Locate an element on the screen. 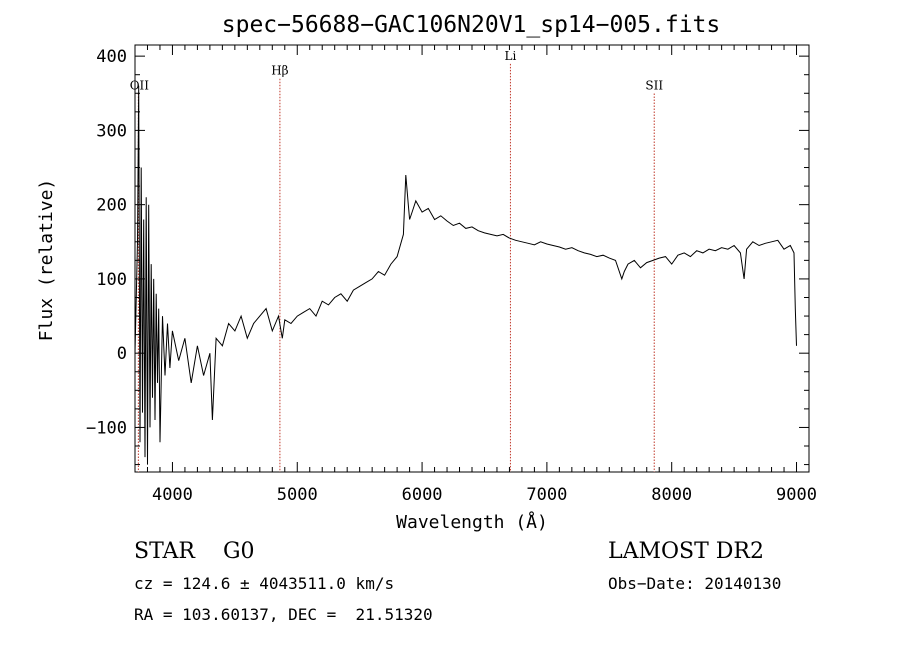 Image resolution: width=900 pixels, height=654 pixels. spectral-class: STAR G0 is located at coordinates (194, 551).